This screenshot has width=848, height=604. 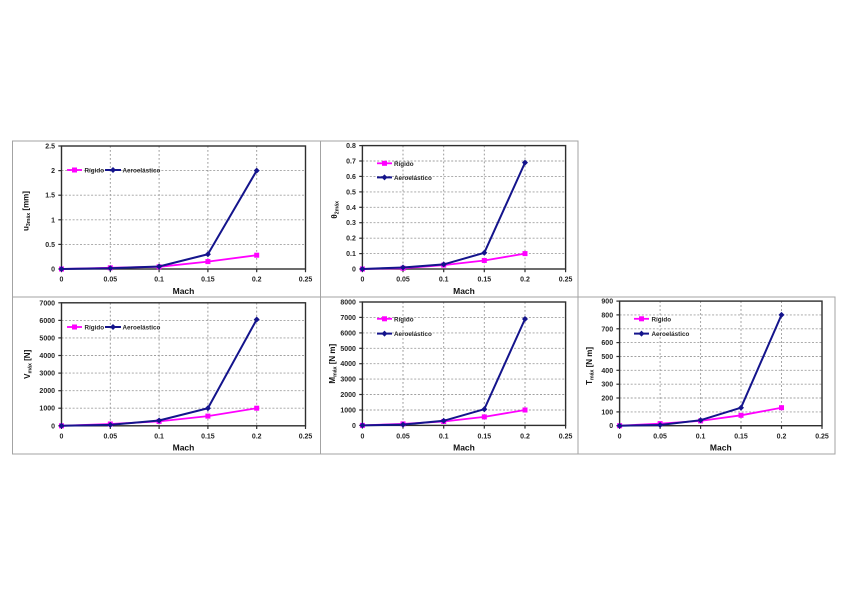 I want to click on svg-text: 2.5, so click(x=50, y=147).